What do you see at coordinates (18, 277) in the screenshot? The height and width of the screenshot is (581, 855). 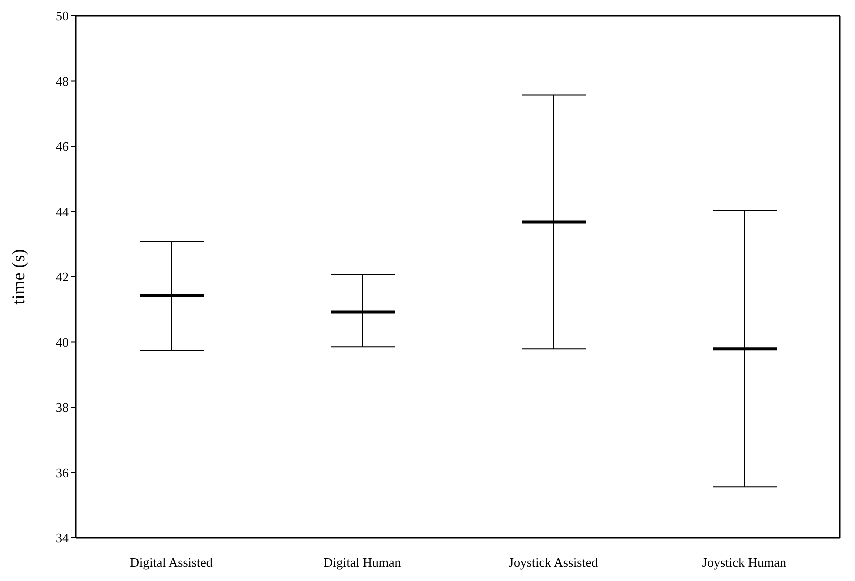 I see `y-axis-title: time (s)` at bounding box center [18, 277].